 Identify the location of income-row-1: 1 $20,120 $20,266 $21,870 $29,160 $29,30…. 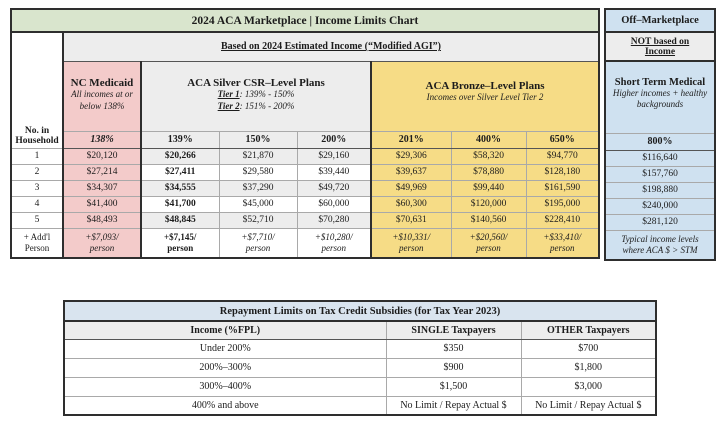
(305, 156).